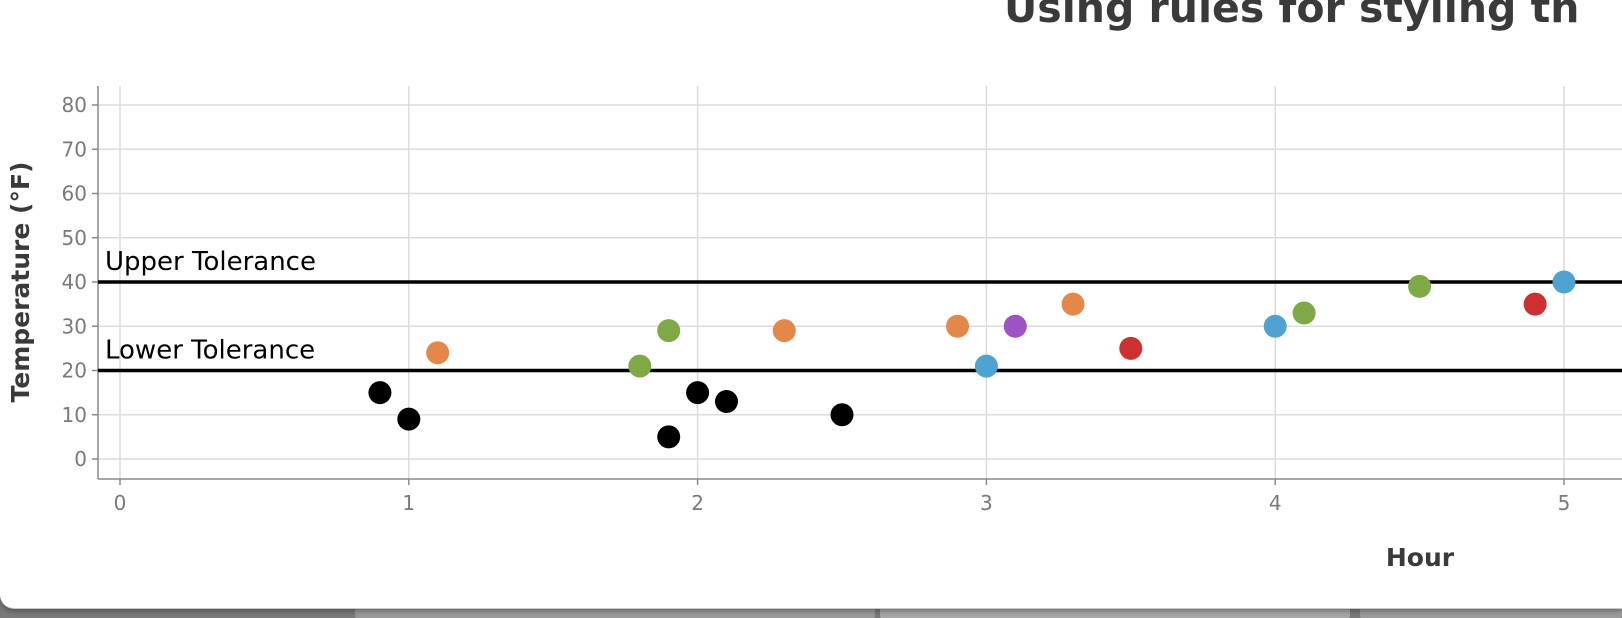 Image resolution: width=1622 pixels, height=618 pixels. What do you see at coordinates (74, 149) in the screenshot?
I see `y-tick-label: 70` at bounding box center [74, 149].